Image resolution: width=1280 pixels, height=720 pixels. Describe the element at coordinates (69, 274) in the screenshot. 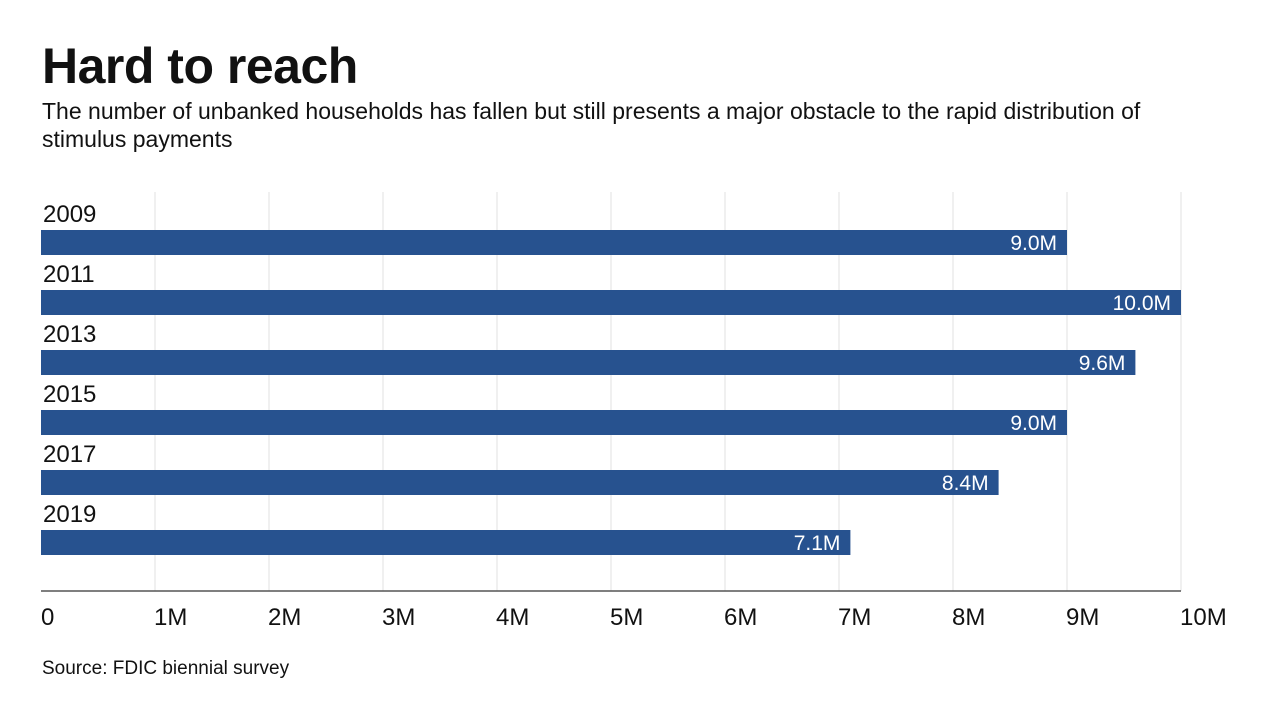

I see `category-label: 2011` at that location.